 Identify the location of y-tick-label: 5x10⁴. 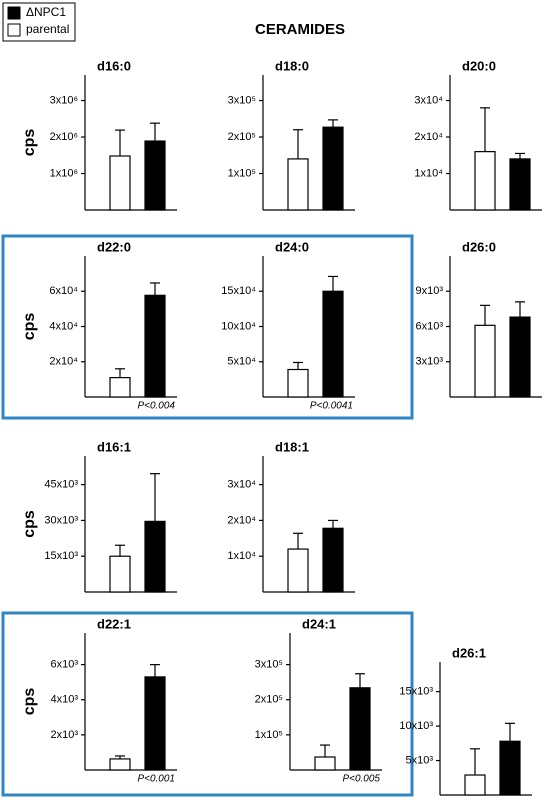
(241, 362).